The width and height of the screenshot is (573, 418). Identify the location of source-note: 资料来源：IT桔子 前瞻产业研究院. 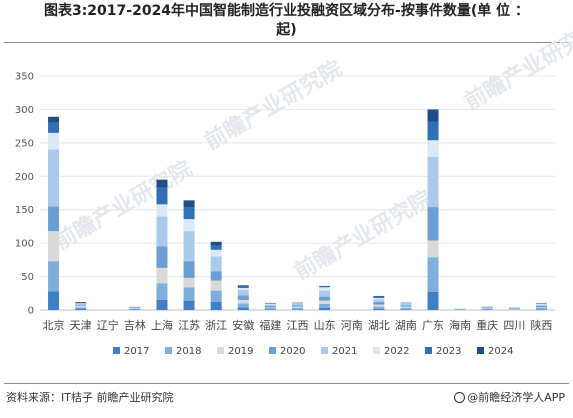
(90, 397).